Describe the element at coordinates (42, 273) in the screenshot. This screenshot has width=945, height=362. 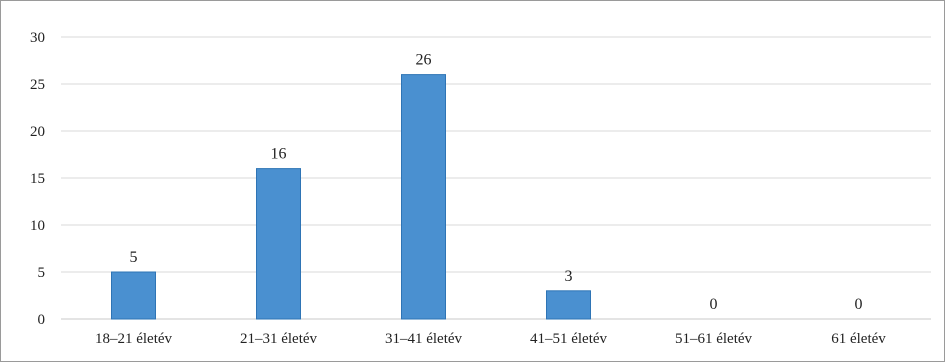
I see `y-tick-label: 5` at that location.